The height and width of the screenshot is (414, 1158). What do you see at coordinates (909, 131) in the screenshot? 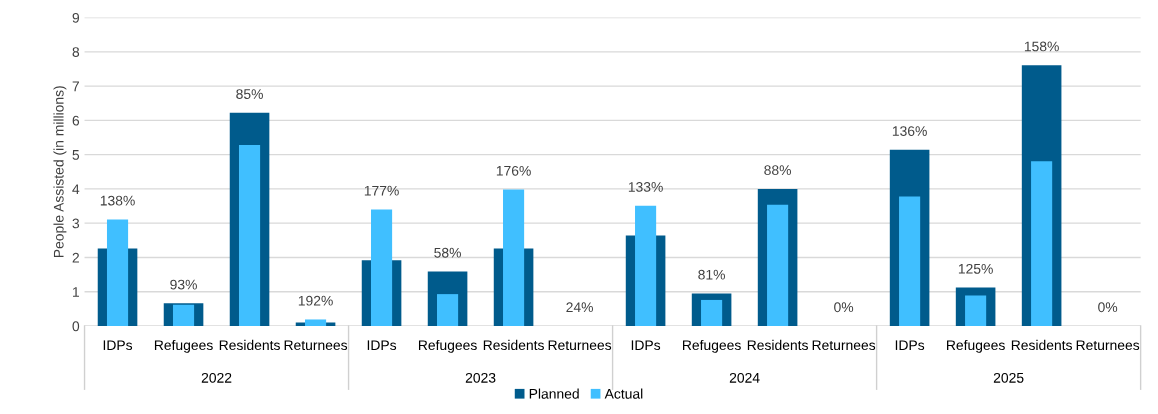
I see `annotation: 136%` at bounding box center [909, 131].